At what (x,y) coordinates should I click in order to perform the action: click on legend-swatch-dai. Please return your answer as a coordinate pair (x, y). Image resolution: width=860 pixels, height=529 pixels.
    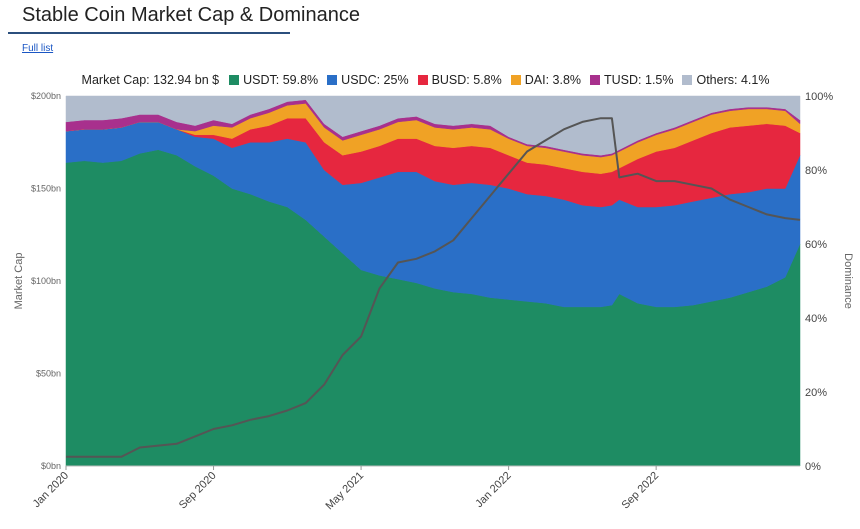
    Looking at the image, I should click on (515, 80).